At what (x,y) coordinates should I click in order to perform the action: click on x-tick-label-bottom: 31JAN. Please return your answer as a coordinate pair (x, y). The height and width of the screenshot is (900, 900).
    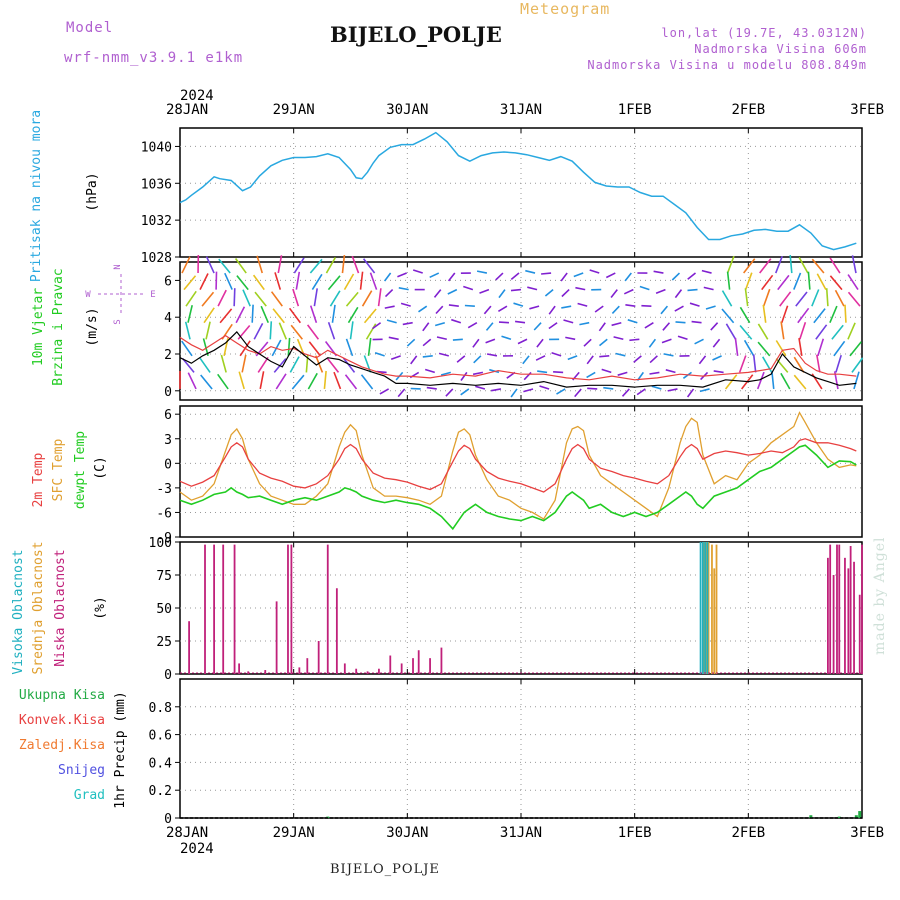
    Looking at the image, I should click on (521, 833).